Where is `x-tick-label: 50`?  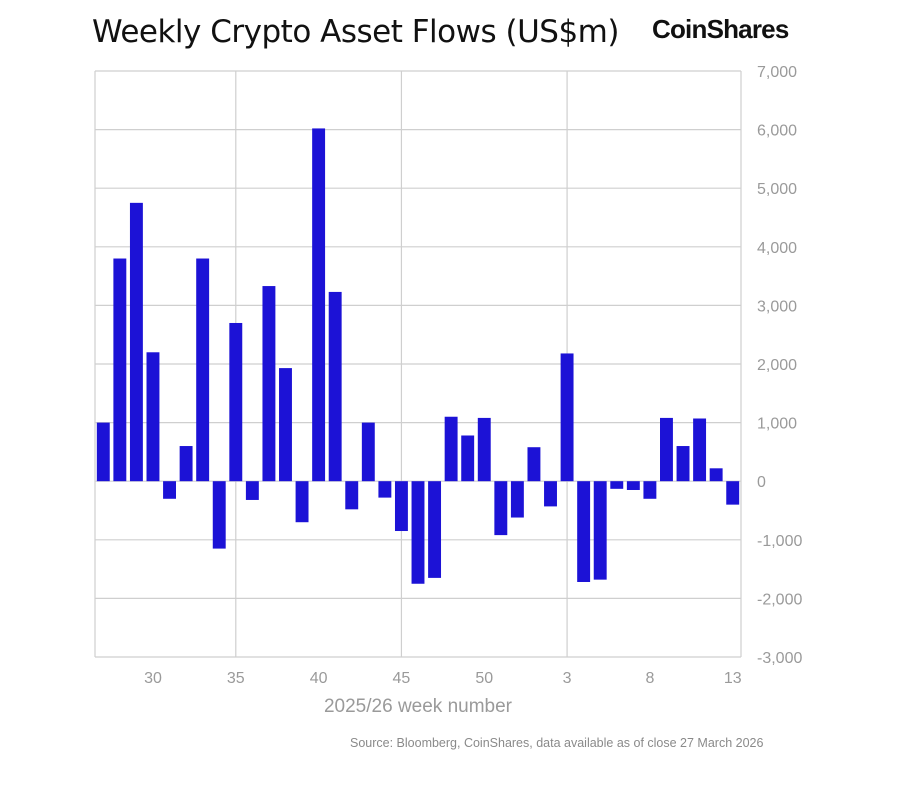 x-tick-label: 50 is located at coordinates (484, 678).